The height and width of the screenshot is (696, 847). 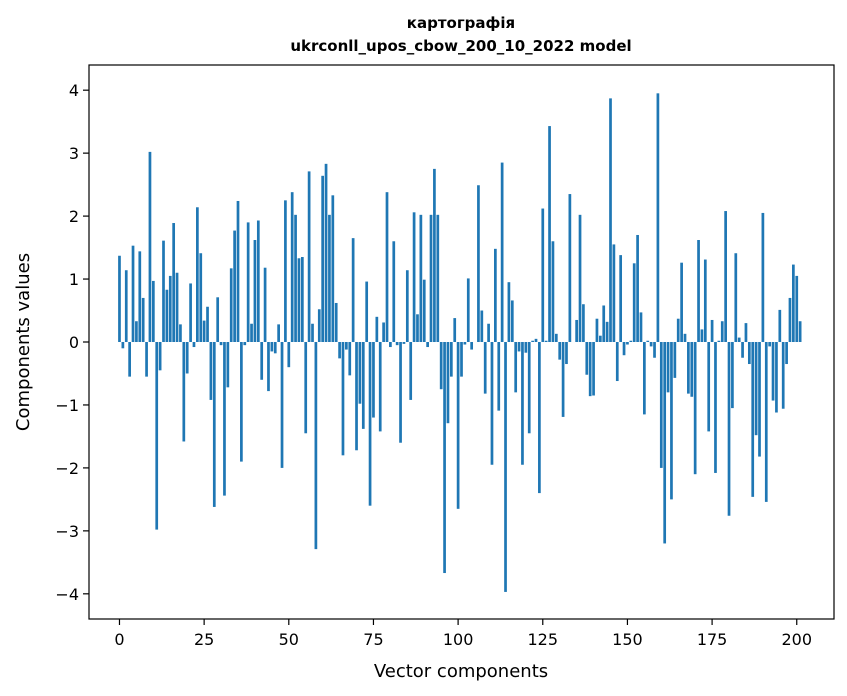 I want to click on y-tick-label: −3, so click(x=67, y=531).